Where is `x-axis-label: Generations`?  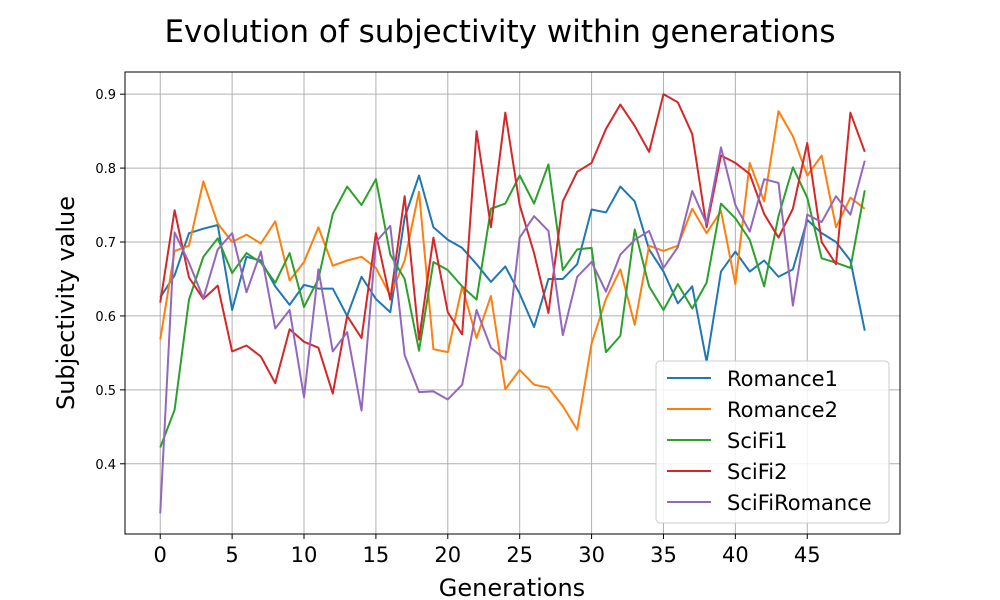
x-axis-label: Generations is located at coordinates (512, 587).